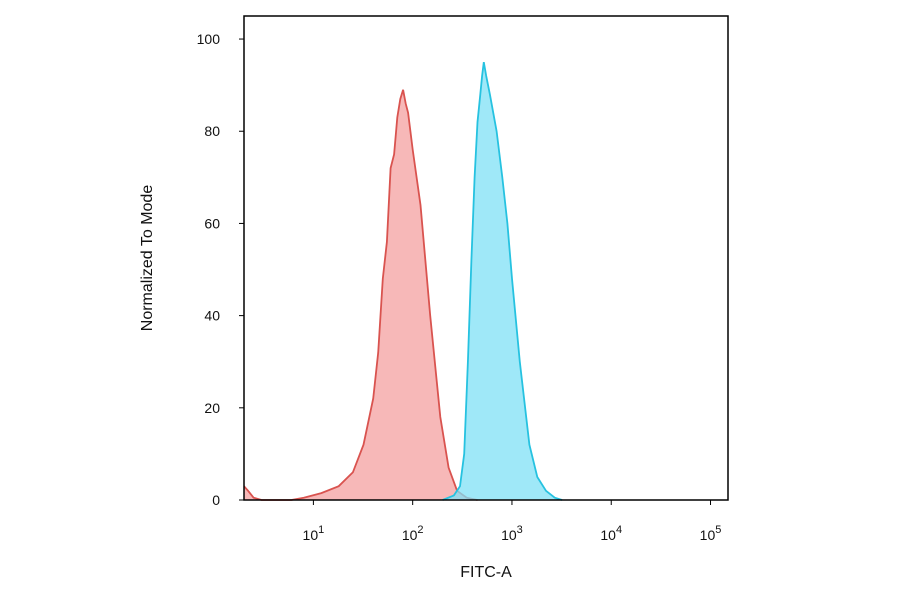  Describe the element at coordinates (512, 521) in the screenshot. I see `x-axis: 10¹ 10² 10³ 10⁴ 10⁵` at that location.